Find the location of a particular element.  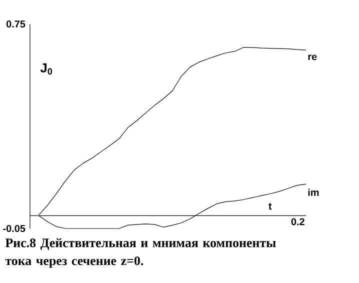

y-tick-label: -0.05 is located at coordinates (14, 228).